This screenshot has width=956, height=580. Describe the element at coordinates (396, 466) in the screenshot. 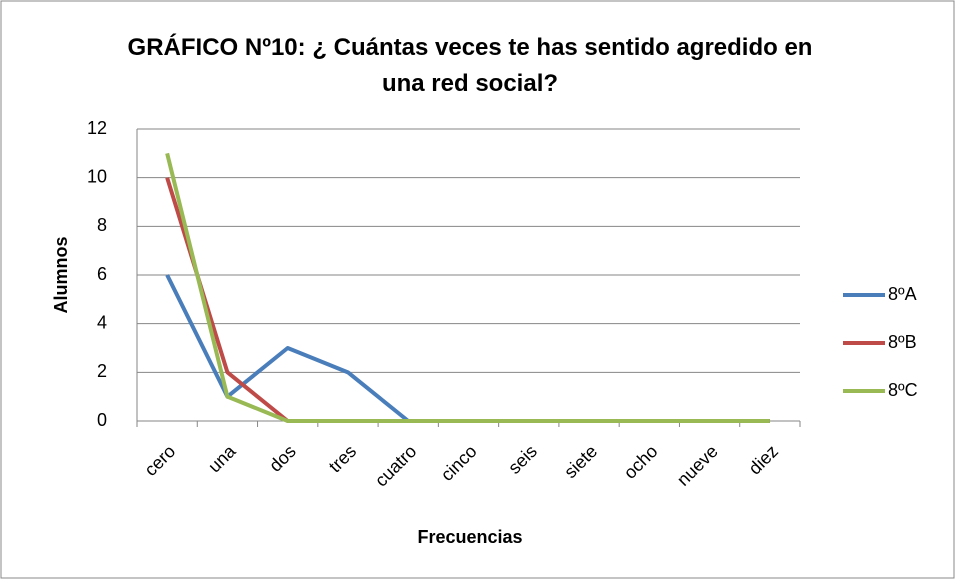

I see `x-tick-label: cuatro` at that location.